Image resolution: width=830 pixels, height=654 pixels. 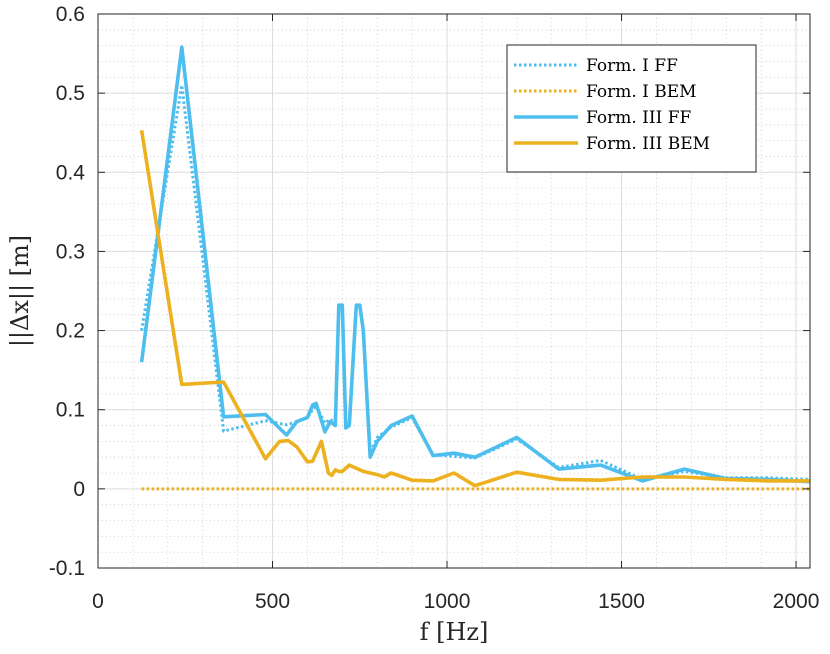 I want to click on legend-label: Form. III BEM, so click(x=648, y=144).